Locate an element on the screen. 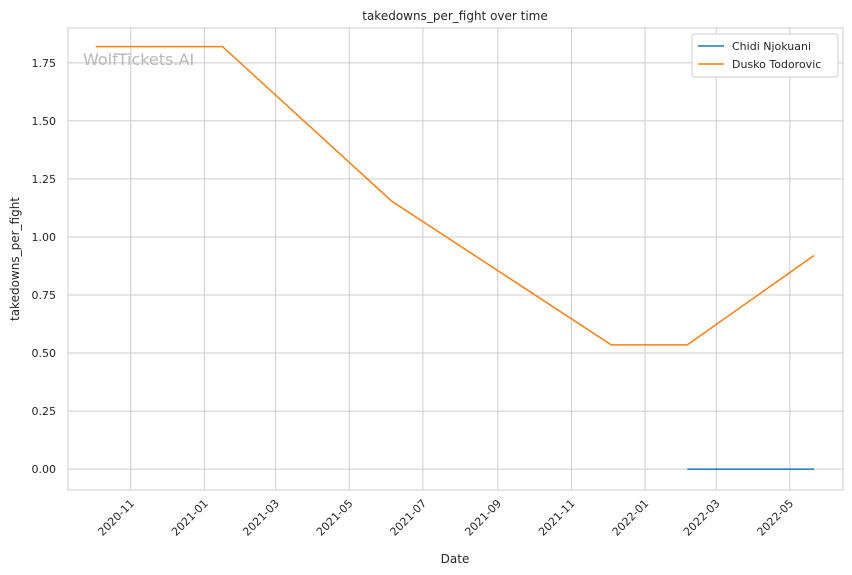 Image resolution: width=852 pixels, height=575 pixels. x-tick-label: 2021-09 is located at coordinates (483, 518).